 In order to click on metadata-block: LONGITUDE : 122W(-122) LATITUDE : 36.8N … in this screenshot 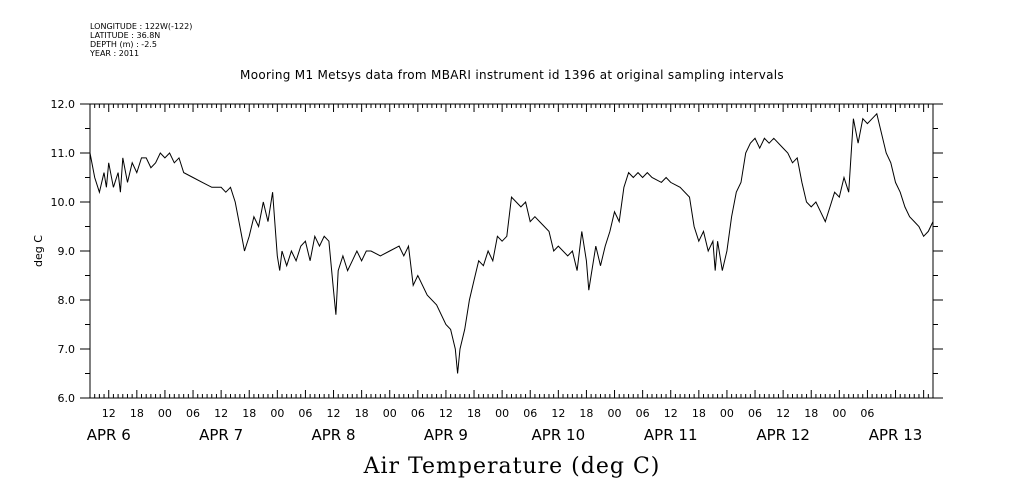, I will do `click(141, 40)`.